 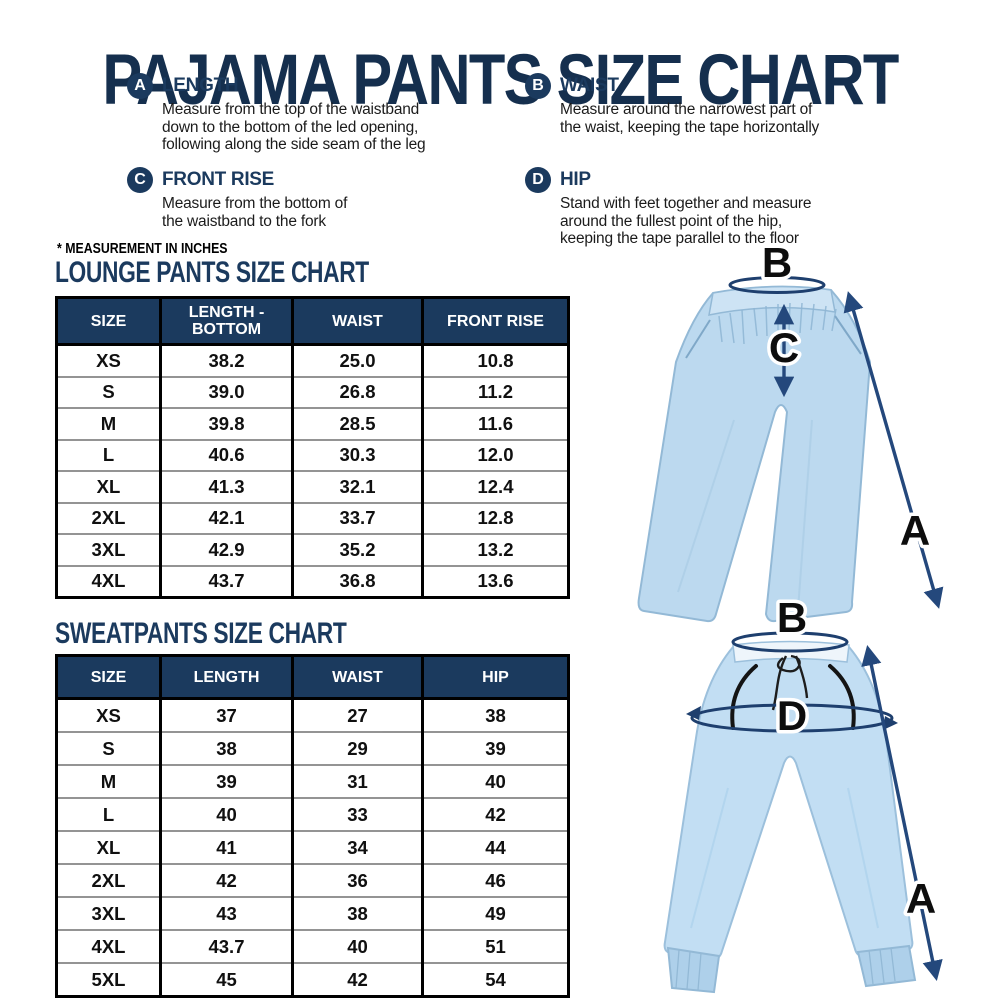 I want to click on size-cell: 3XL, so click(x=108, y=914).